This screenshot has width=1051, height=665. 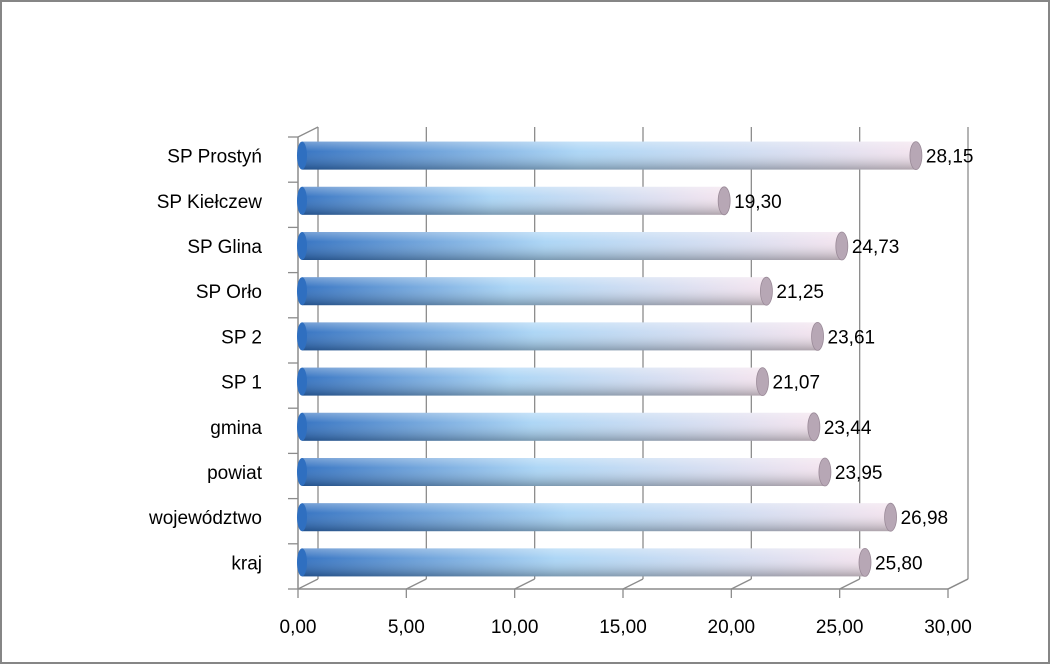 I want to click on x-tick-label-4: 20,00, so click(x=732, y=627).